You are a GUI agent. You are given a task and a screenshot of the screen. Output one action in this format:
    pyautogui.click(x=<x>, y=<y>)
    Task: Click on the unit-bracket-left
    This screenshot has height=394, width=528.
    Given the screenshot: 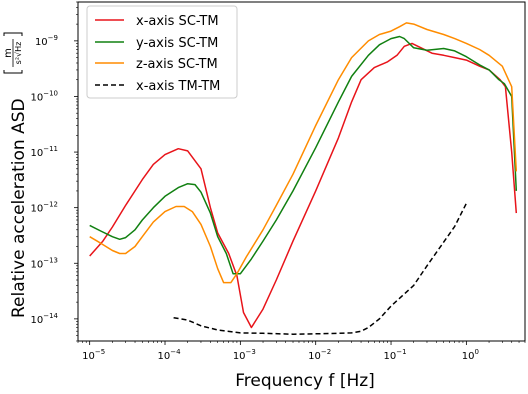 What is the action you would take?
    pyautogui.click(x=13, y=72)
    